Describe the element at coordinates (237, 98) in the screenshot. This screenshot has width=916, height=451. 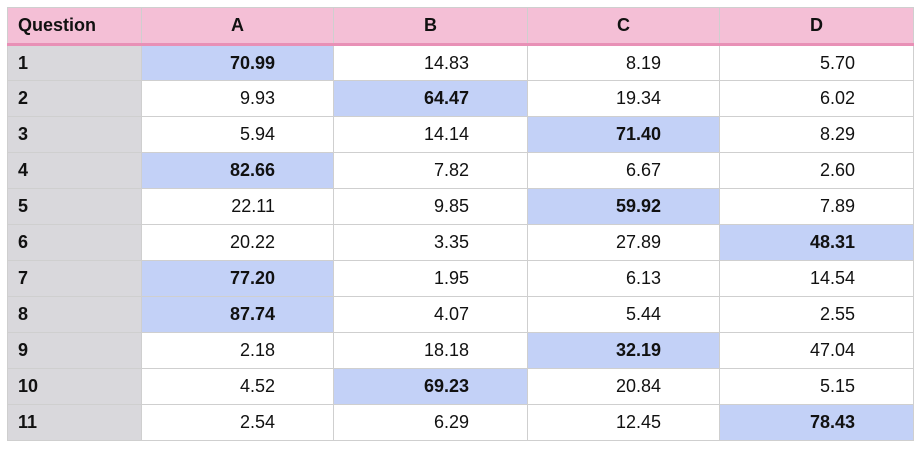
I see `value-cell-a: 9.93` at that location.